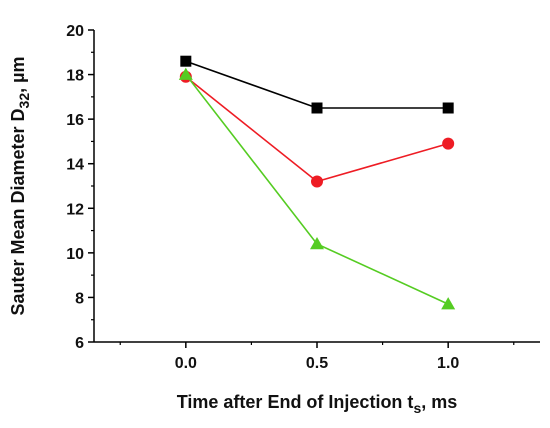 This screenshot has width=550, height=428. Describe the element at coordinates (79, 298) in the screenshot. I see `y-tick-label: 8` at that location.